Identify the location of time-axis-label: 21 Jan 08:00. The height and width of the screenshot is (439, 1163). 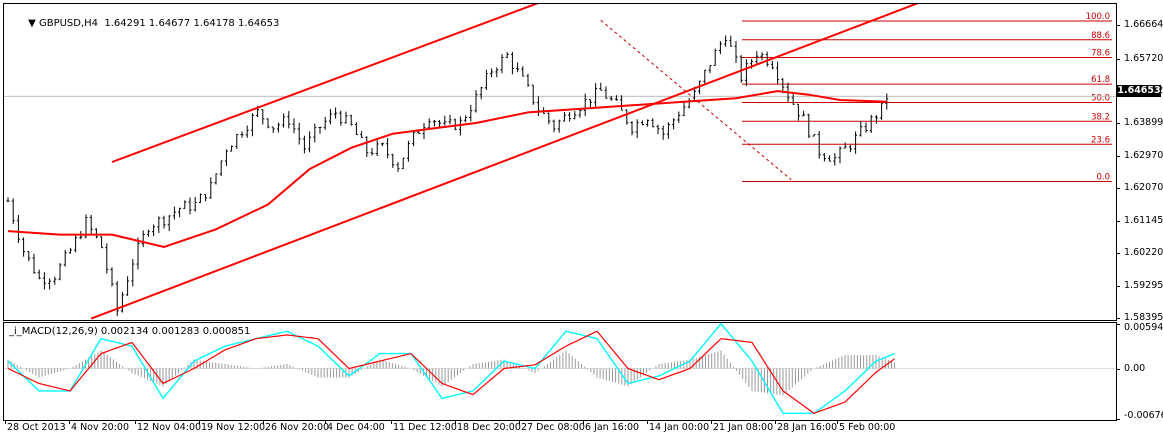
(743, 427).